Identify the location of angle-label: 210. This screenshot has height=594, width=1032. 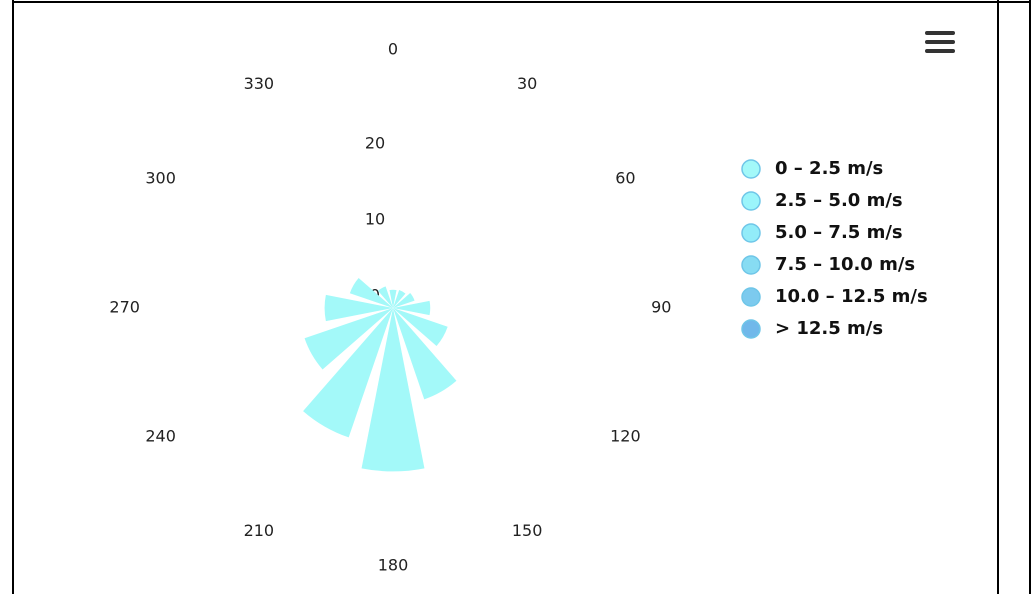
(259, 530).